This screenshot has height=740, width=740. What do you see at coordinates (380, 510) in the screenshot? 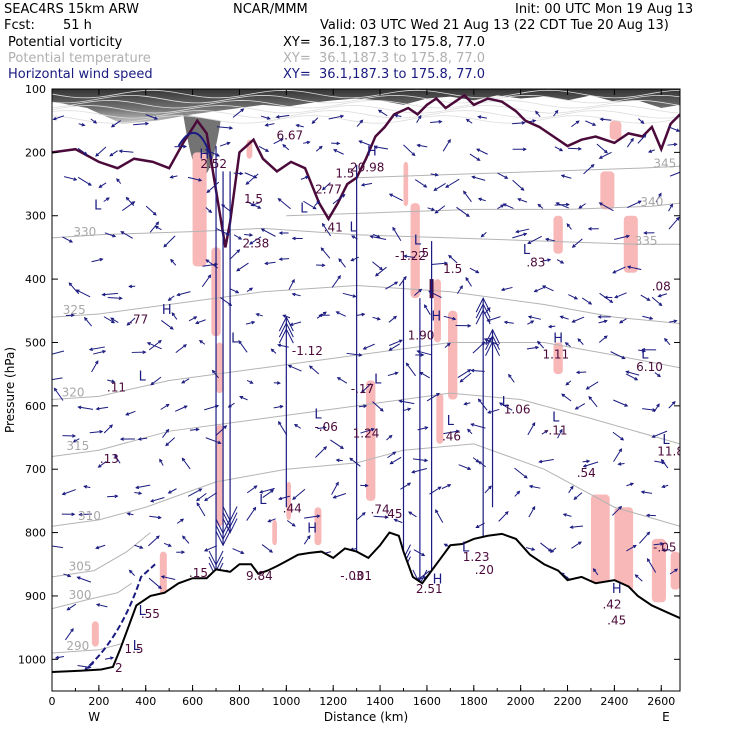
I see `pv-value-label: .74` at bounding box center [380, 510].